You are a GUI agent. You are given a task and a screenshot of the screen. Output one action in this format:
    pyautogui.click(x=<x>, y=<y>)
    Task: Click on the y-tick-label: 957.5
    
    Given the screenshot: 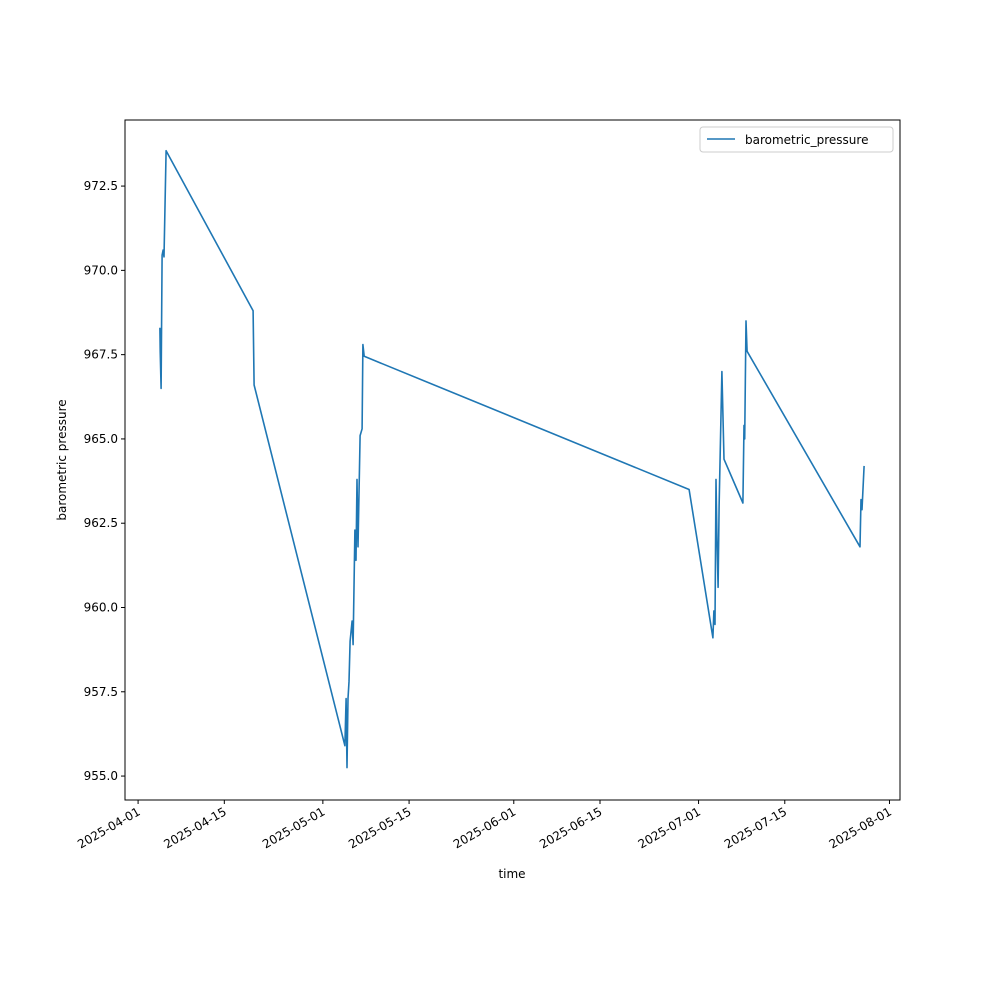 What is the action you would take?
    pyautogui.click(x=101, y=692)
    